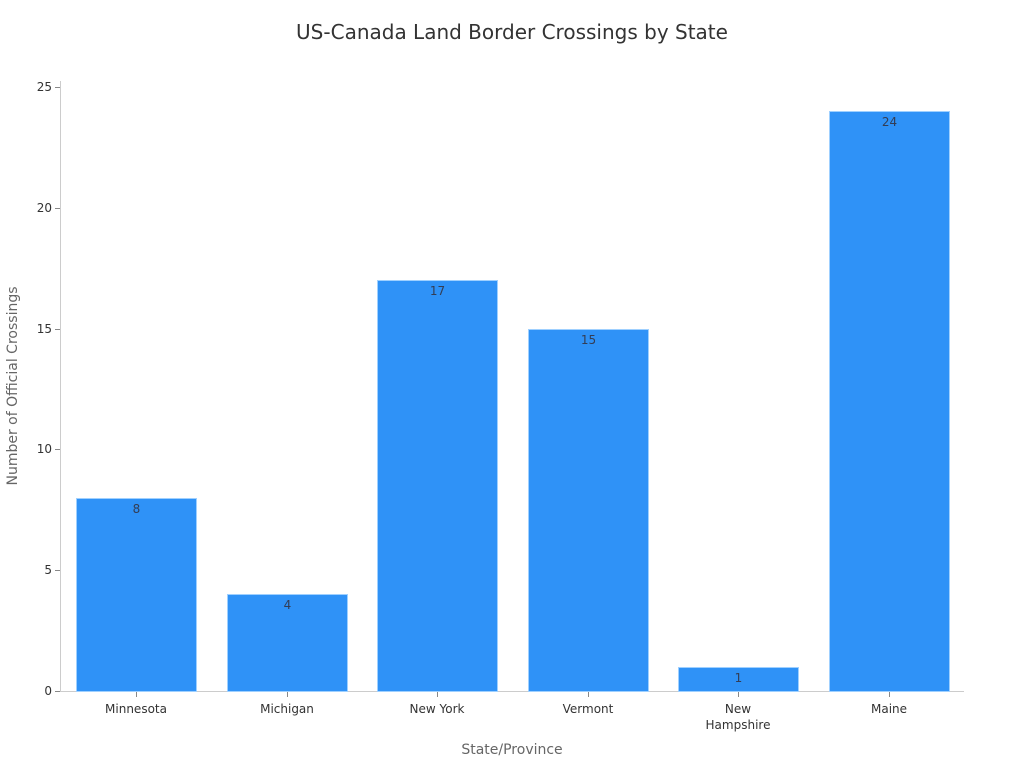 The image size is (1024, 768). Describe the element at coordinates (437, 486) in the screenshot. I see `bar-new-york: 17` at that location.